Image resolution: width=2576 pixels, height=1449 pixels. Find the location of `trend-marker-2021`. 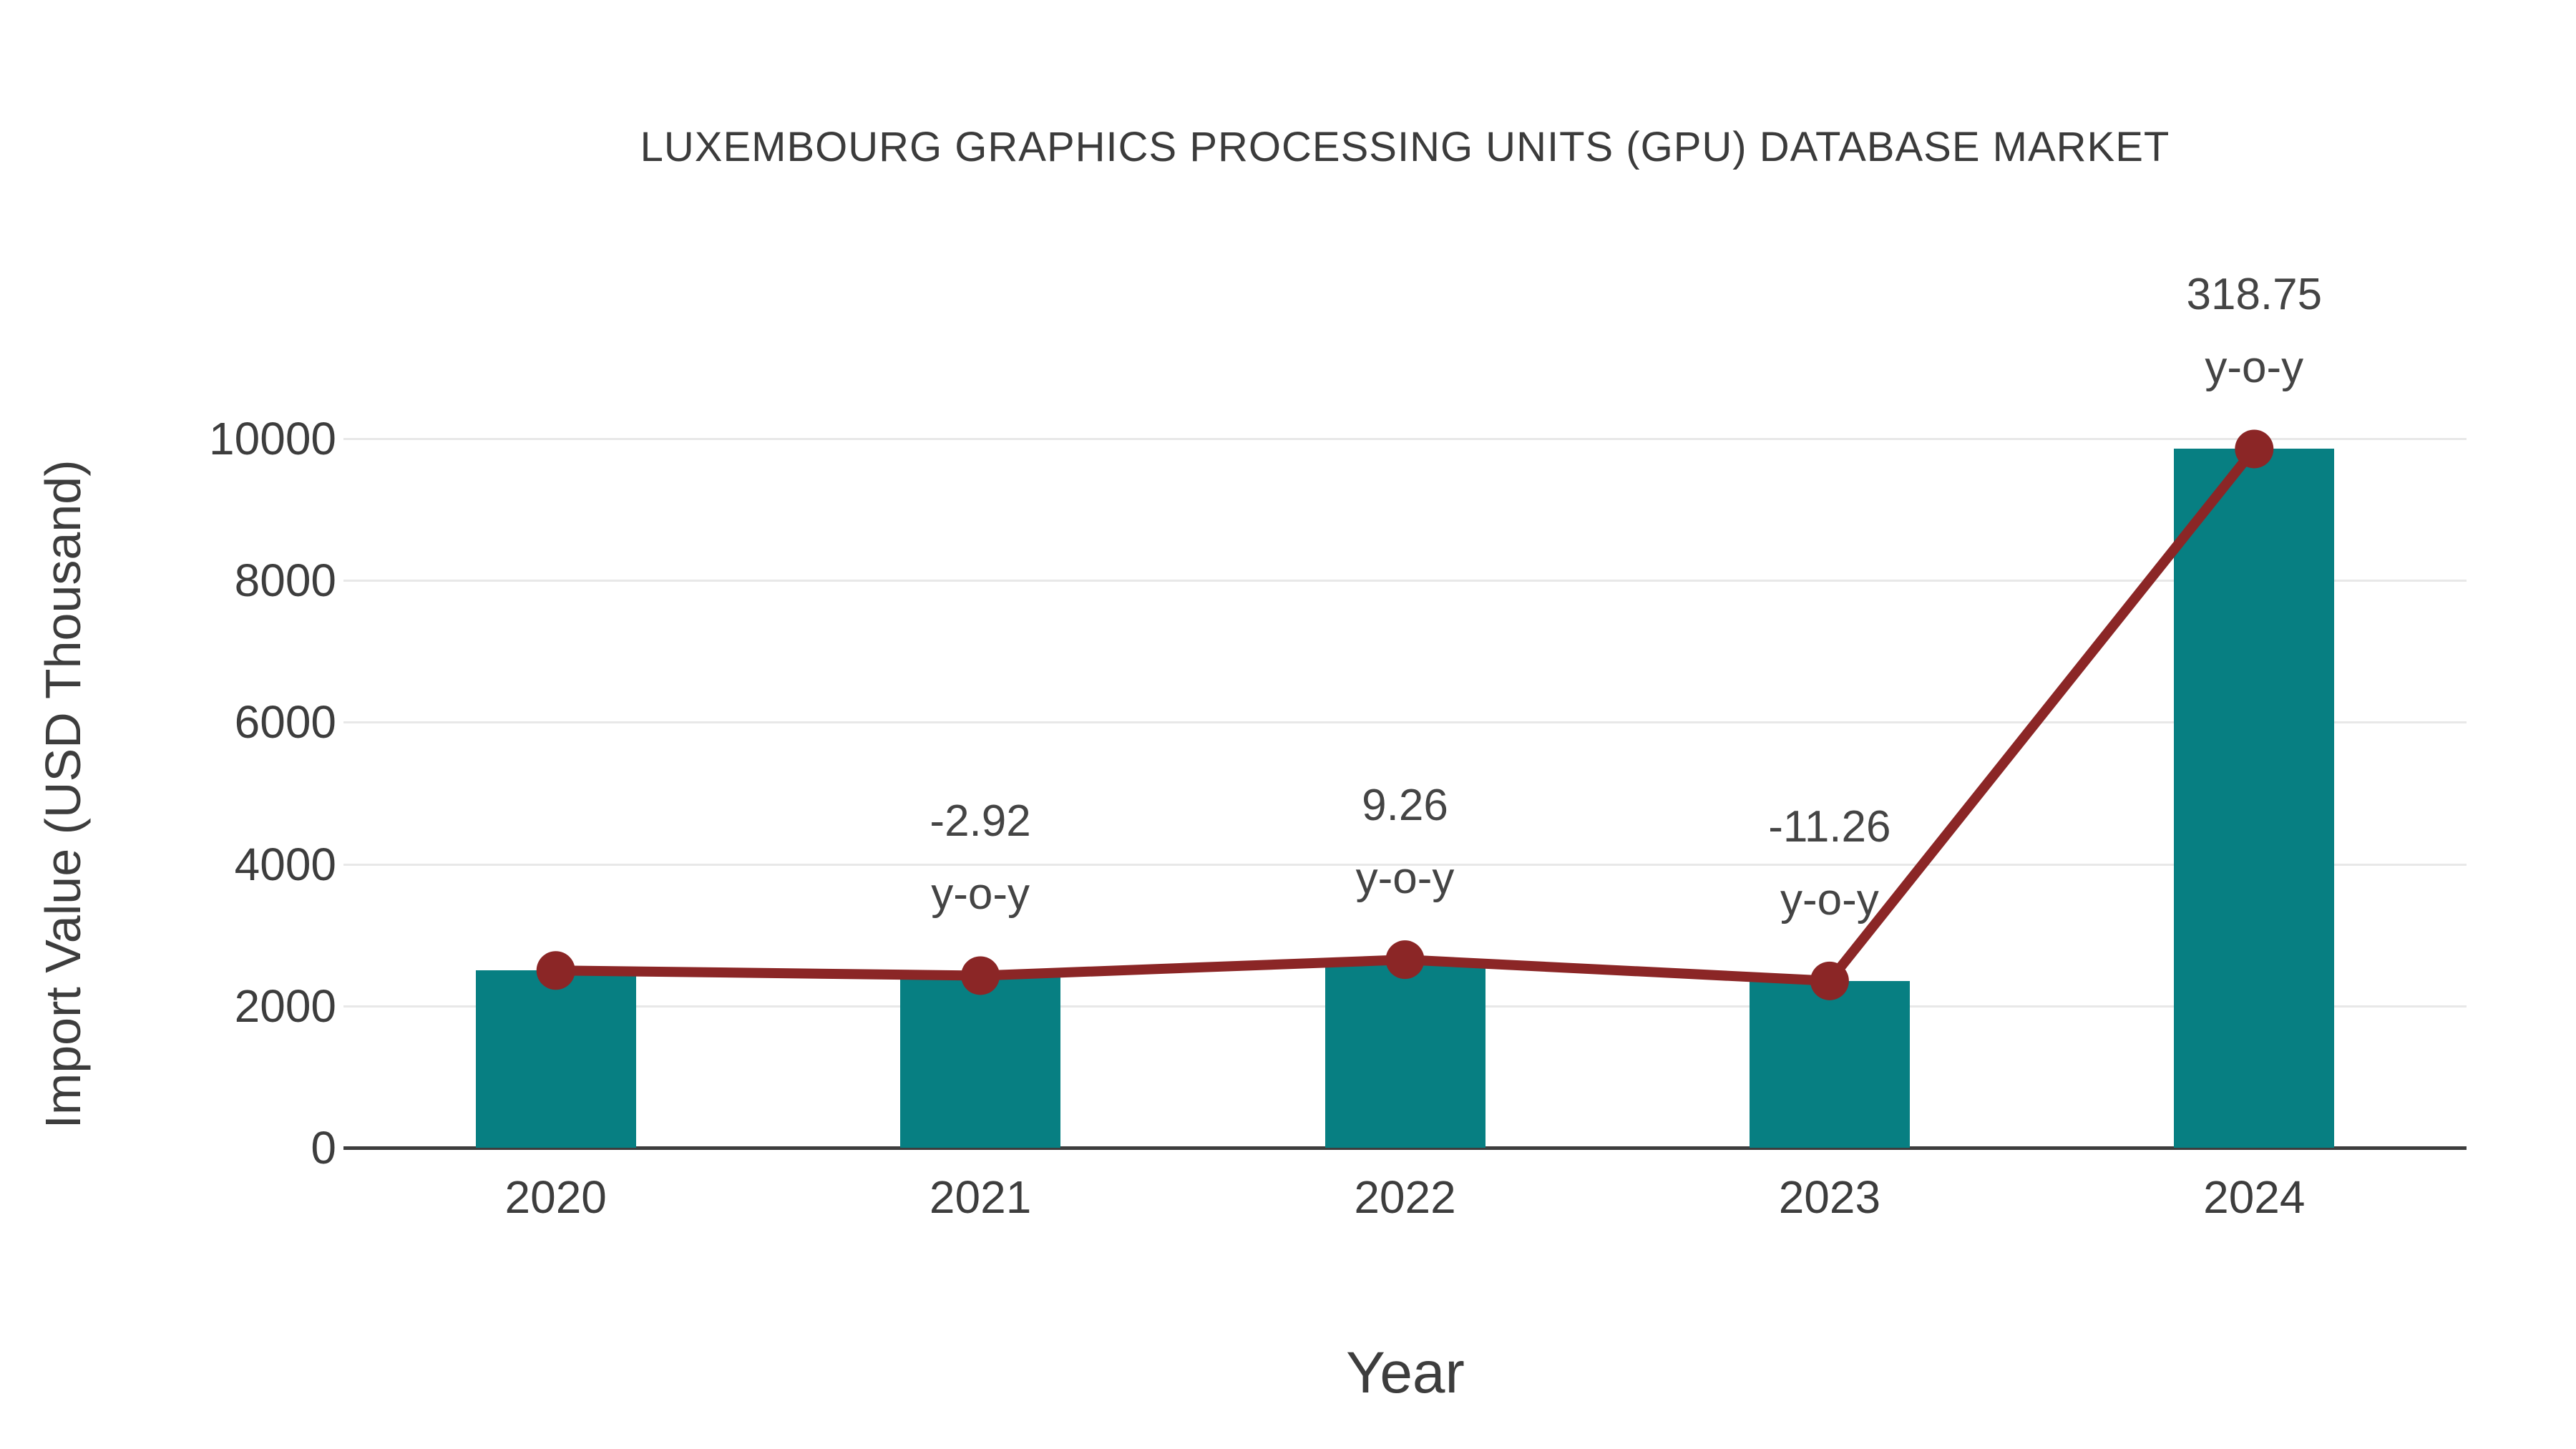

trend-marker-2021 is located at coordinates (981, 975).